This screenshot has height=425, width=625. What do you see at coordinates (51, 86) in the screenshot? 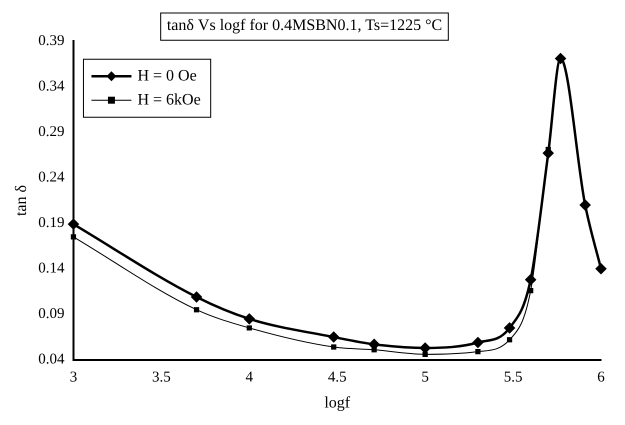
I see `y-tick-label: 0.34` at bounding box center [51, 86].